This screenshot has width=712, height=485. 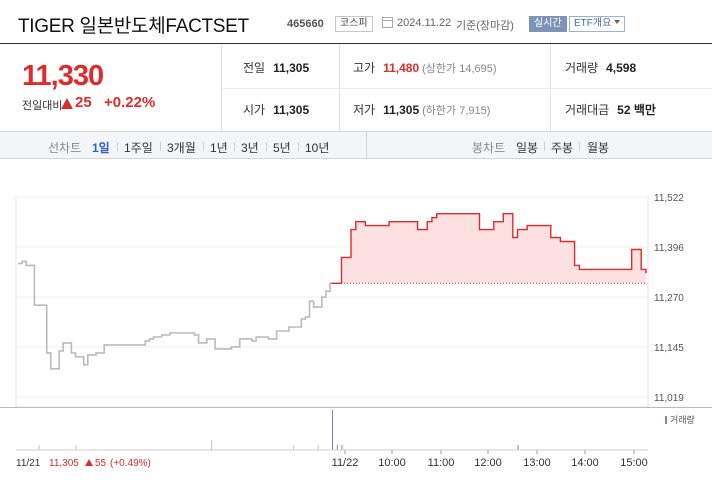 I want to click on volume-legend-label: 거래량, so click(x=682, y=419).